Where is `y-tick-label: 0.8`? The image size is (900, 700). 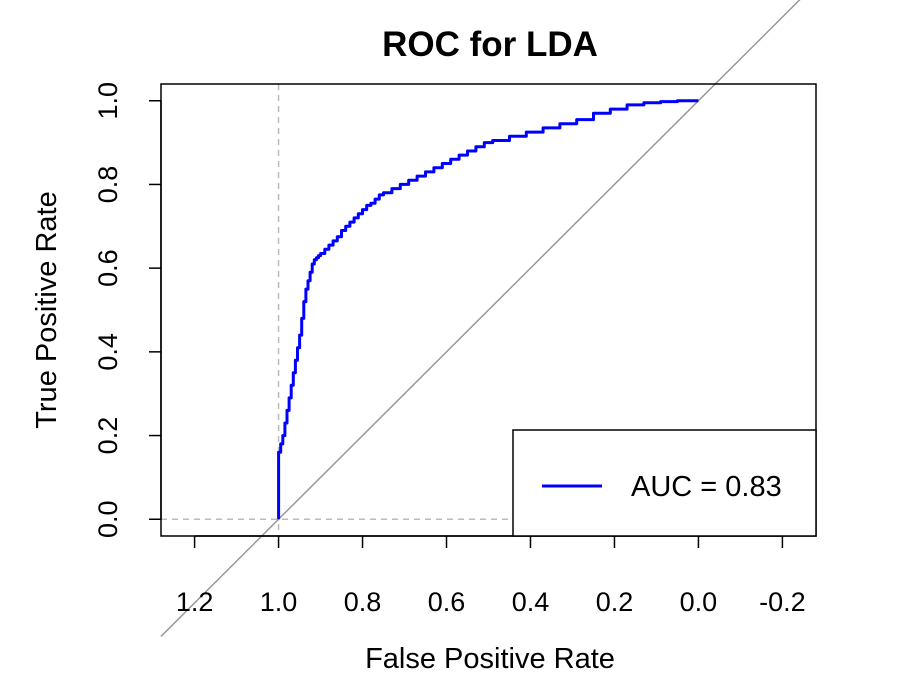 y-tick-label: 0.8 is located at coordinates (108, 185).